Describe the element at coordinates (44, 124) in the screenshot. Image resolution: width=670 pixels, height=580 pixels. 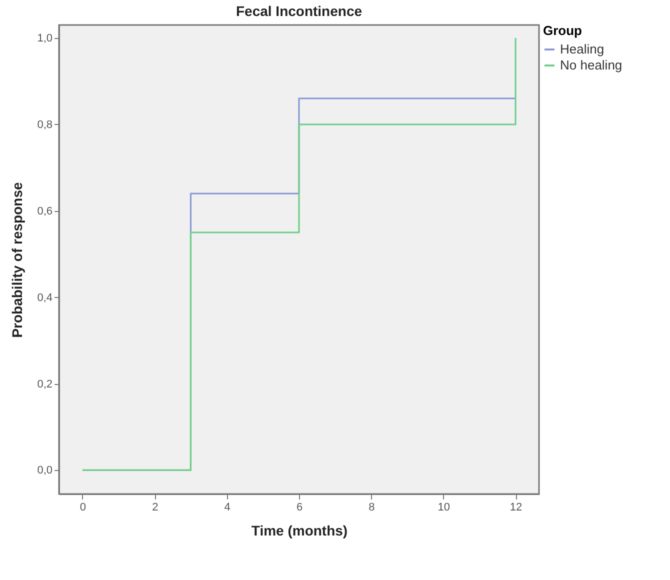
I see `y-tick-label: 0,8` at that location.